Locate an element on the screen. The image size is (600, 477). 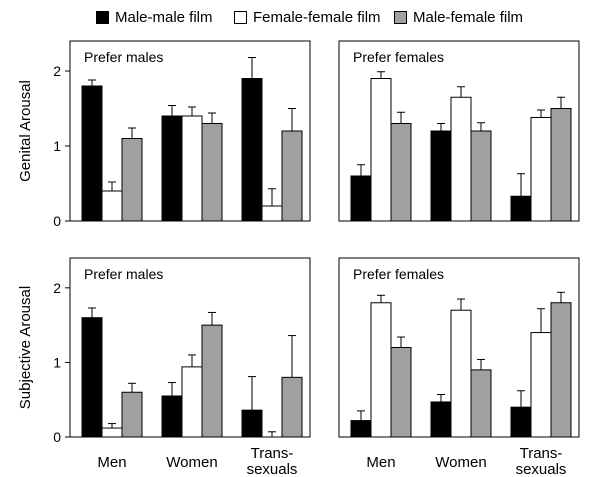
legend-label-male-male: Male-male film is located at coordinates (164, 17).